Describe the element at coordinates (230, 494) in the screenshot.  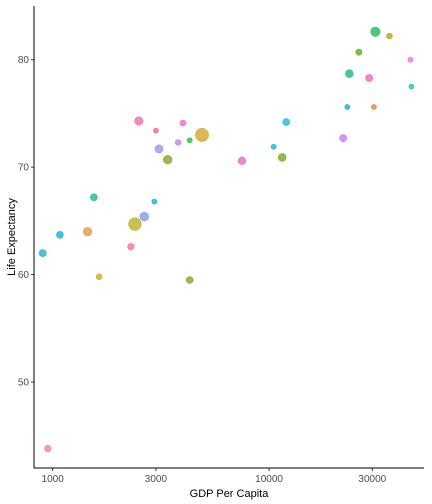
I see `x-axis-title: GDP Per Capita` at that location.